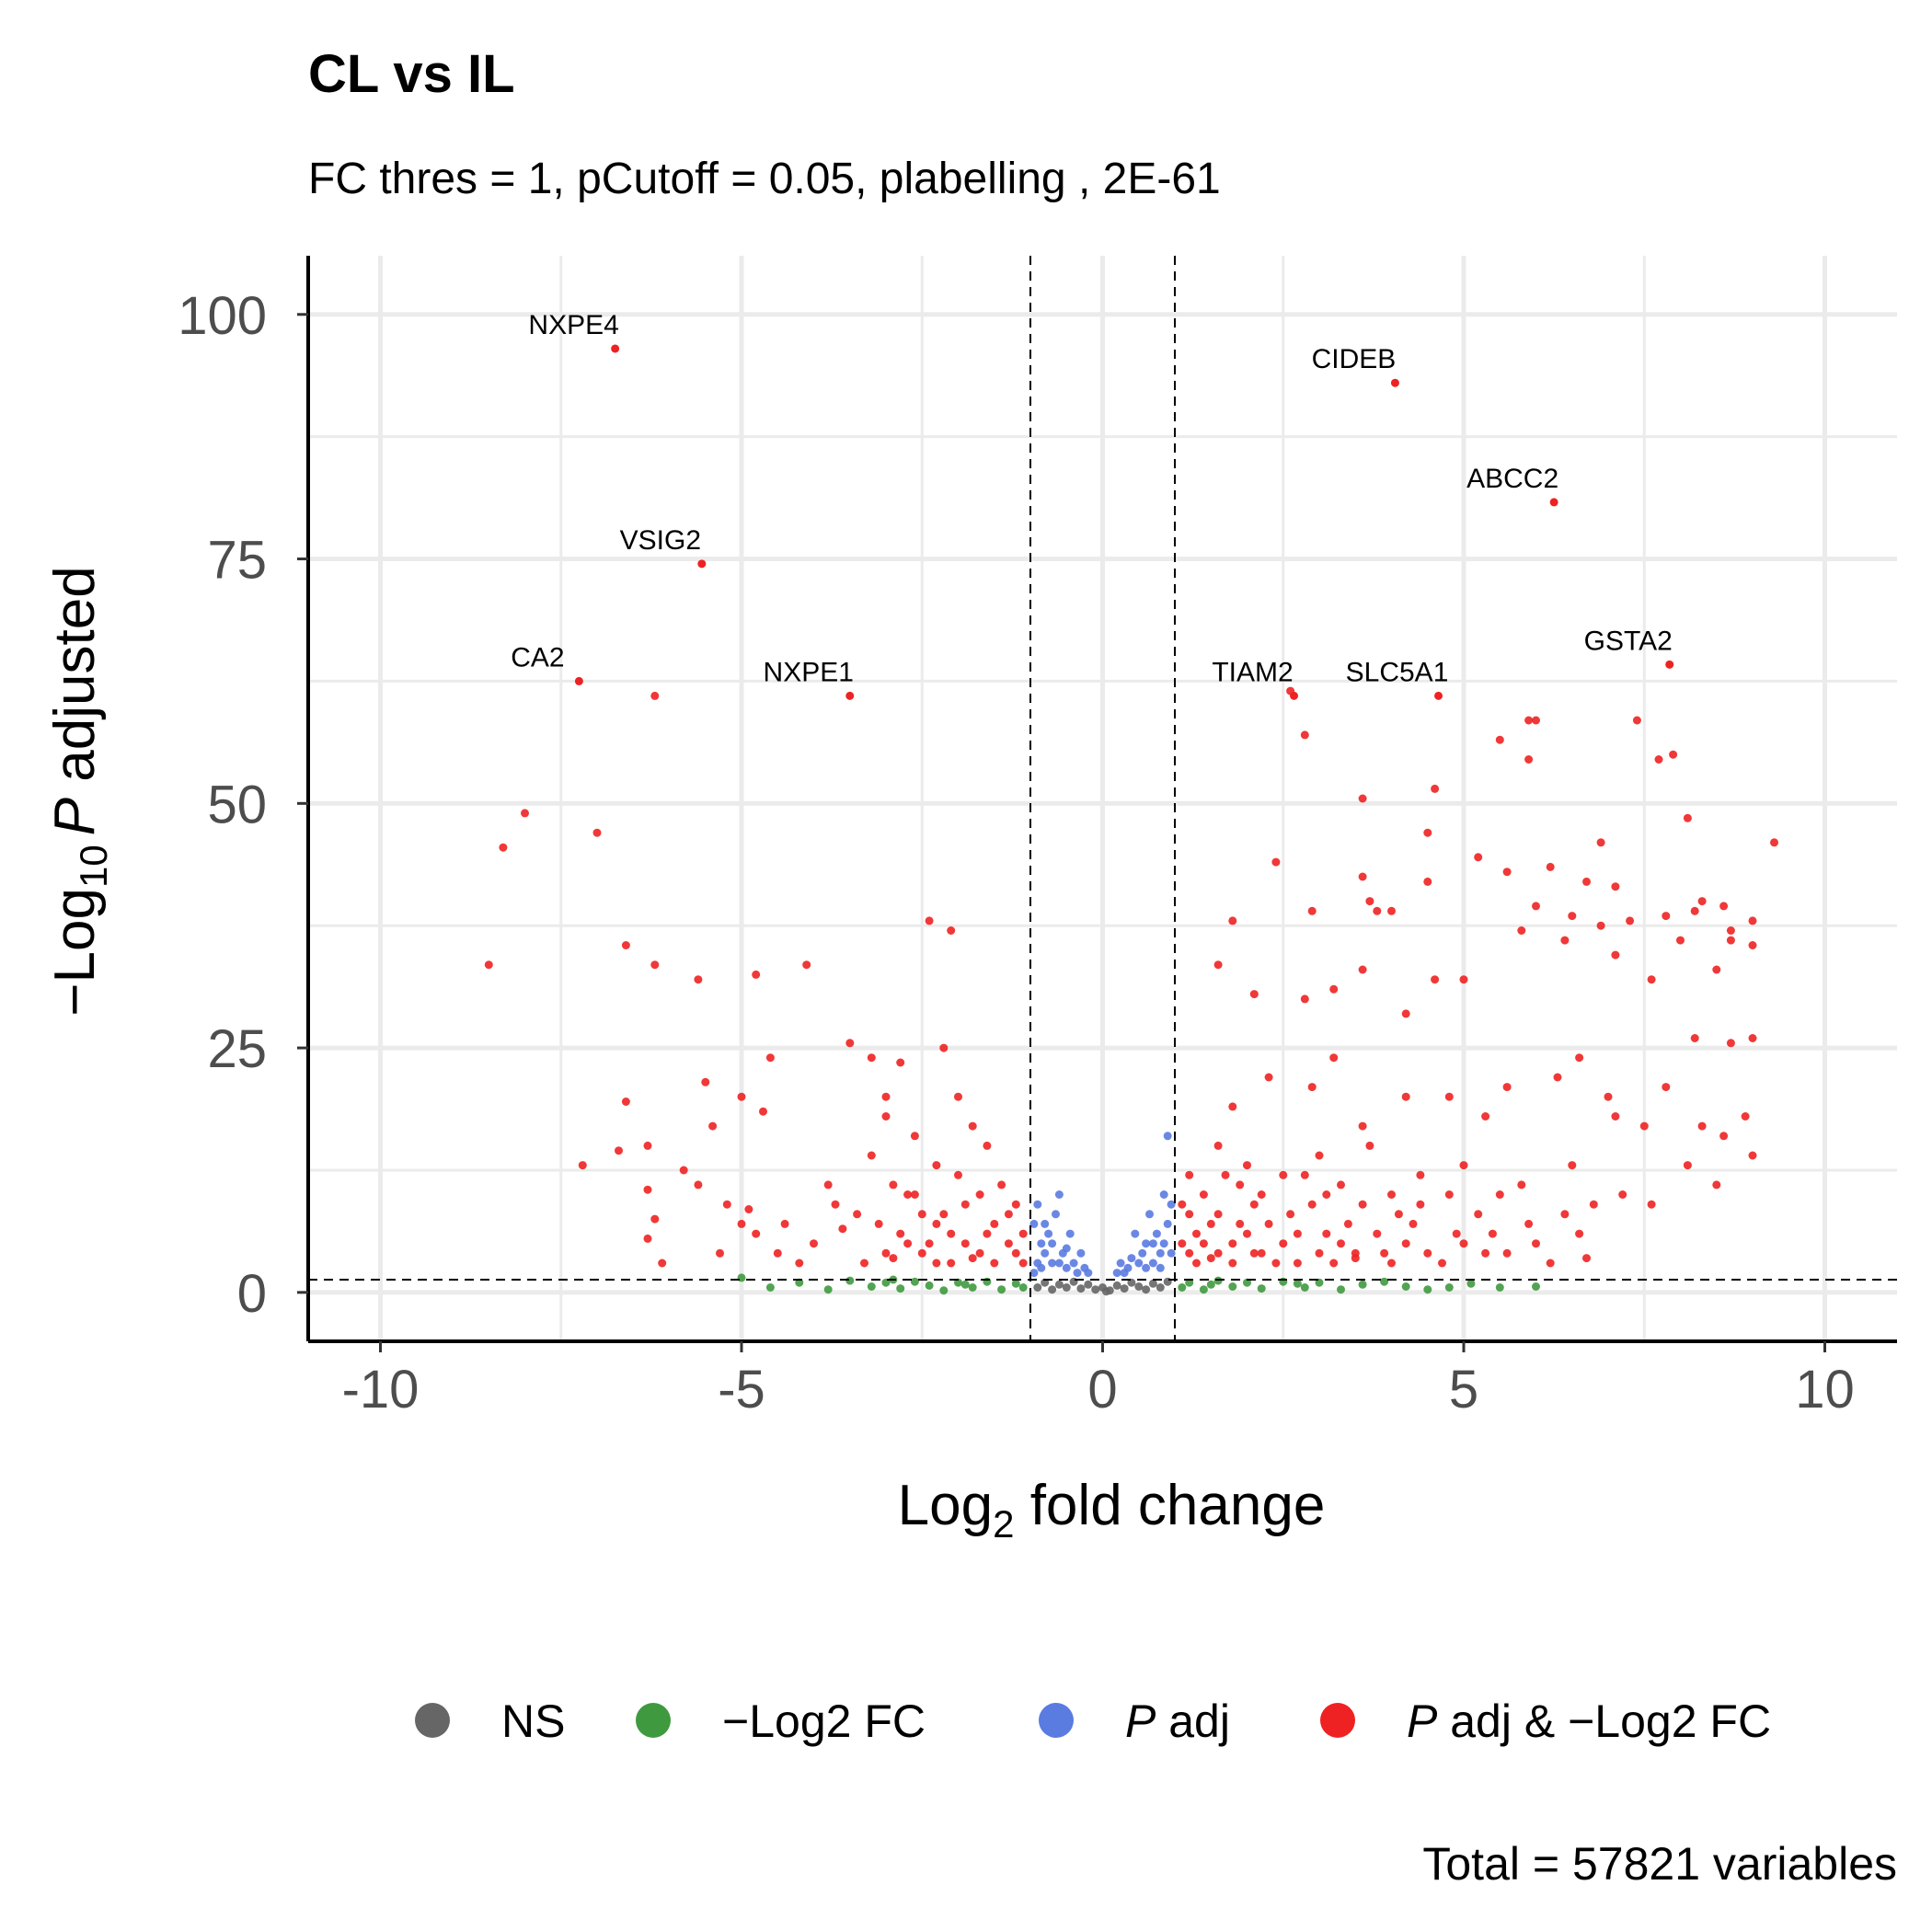 The width and height of the screenshot is (1932, 1931). What do you see at coordinates (537, 657) in the screenshot?
I see `gene-label-ca2: CA2` at bounding box center [537, 657].